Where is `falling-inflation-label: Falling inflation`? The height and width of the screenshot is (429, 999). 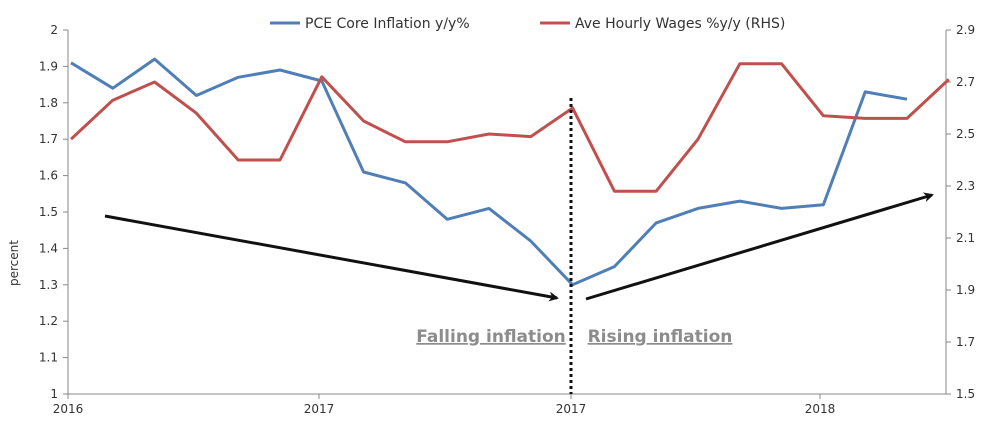
falling-inflation-label: Falling inflation is located at coordinates (491, 337).